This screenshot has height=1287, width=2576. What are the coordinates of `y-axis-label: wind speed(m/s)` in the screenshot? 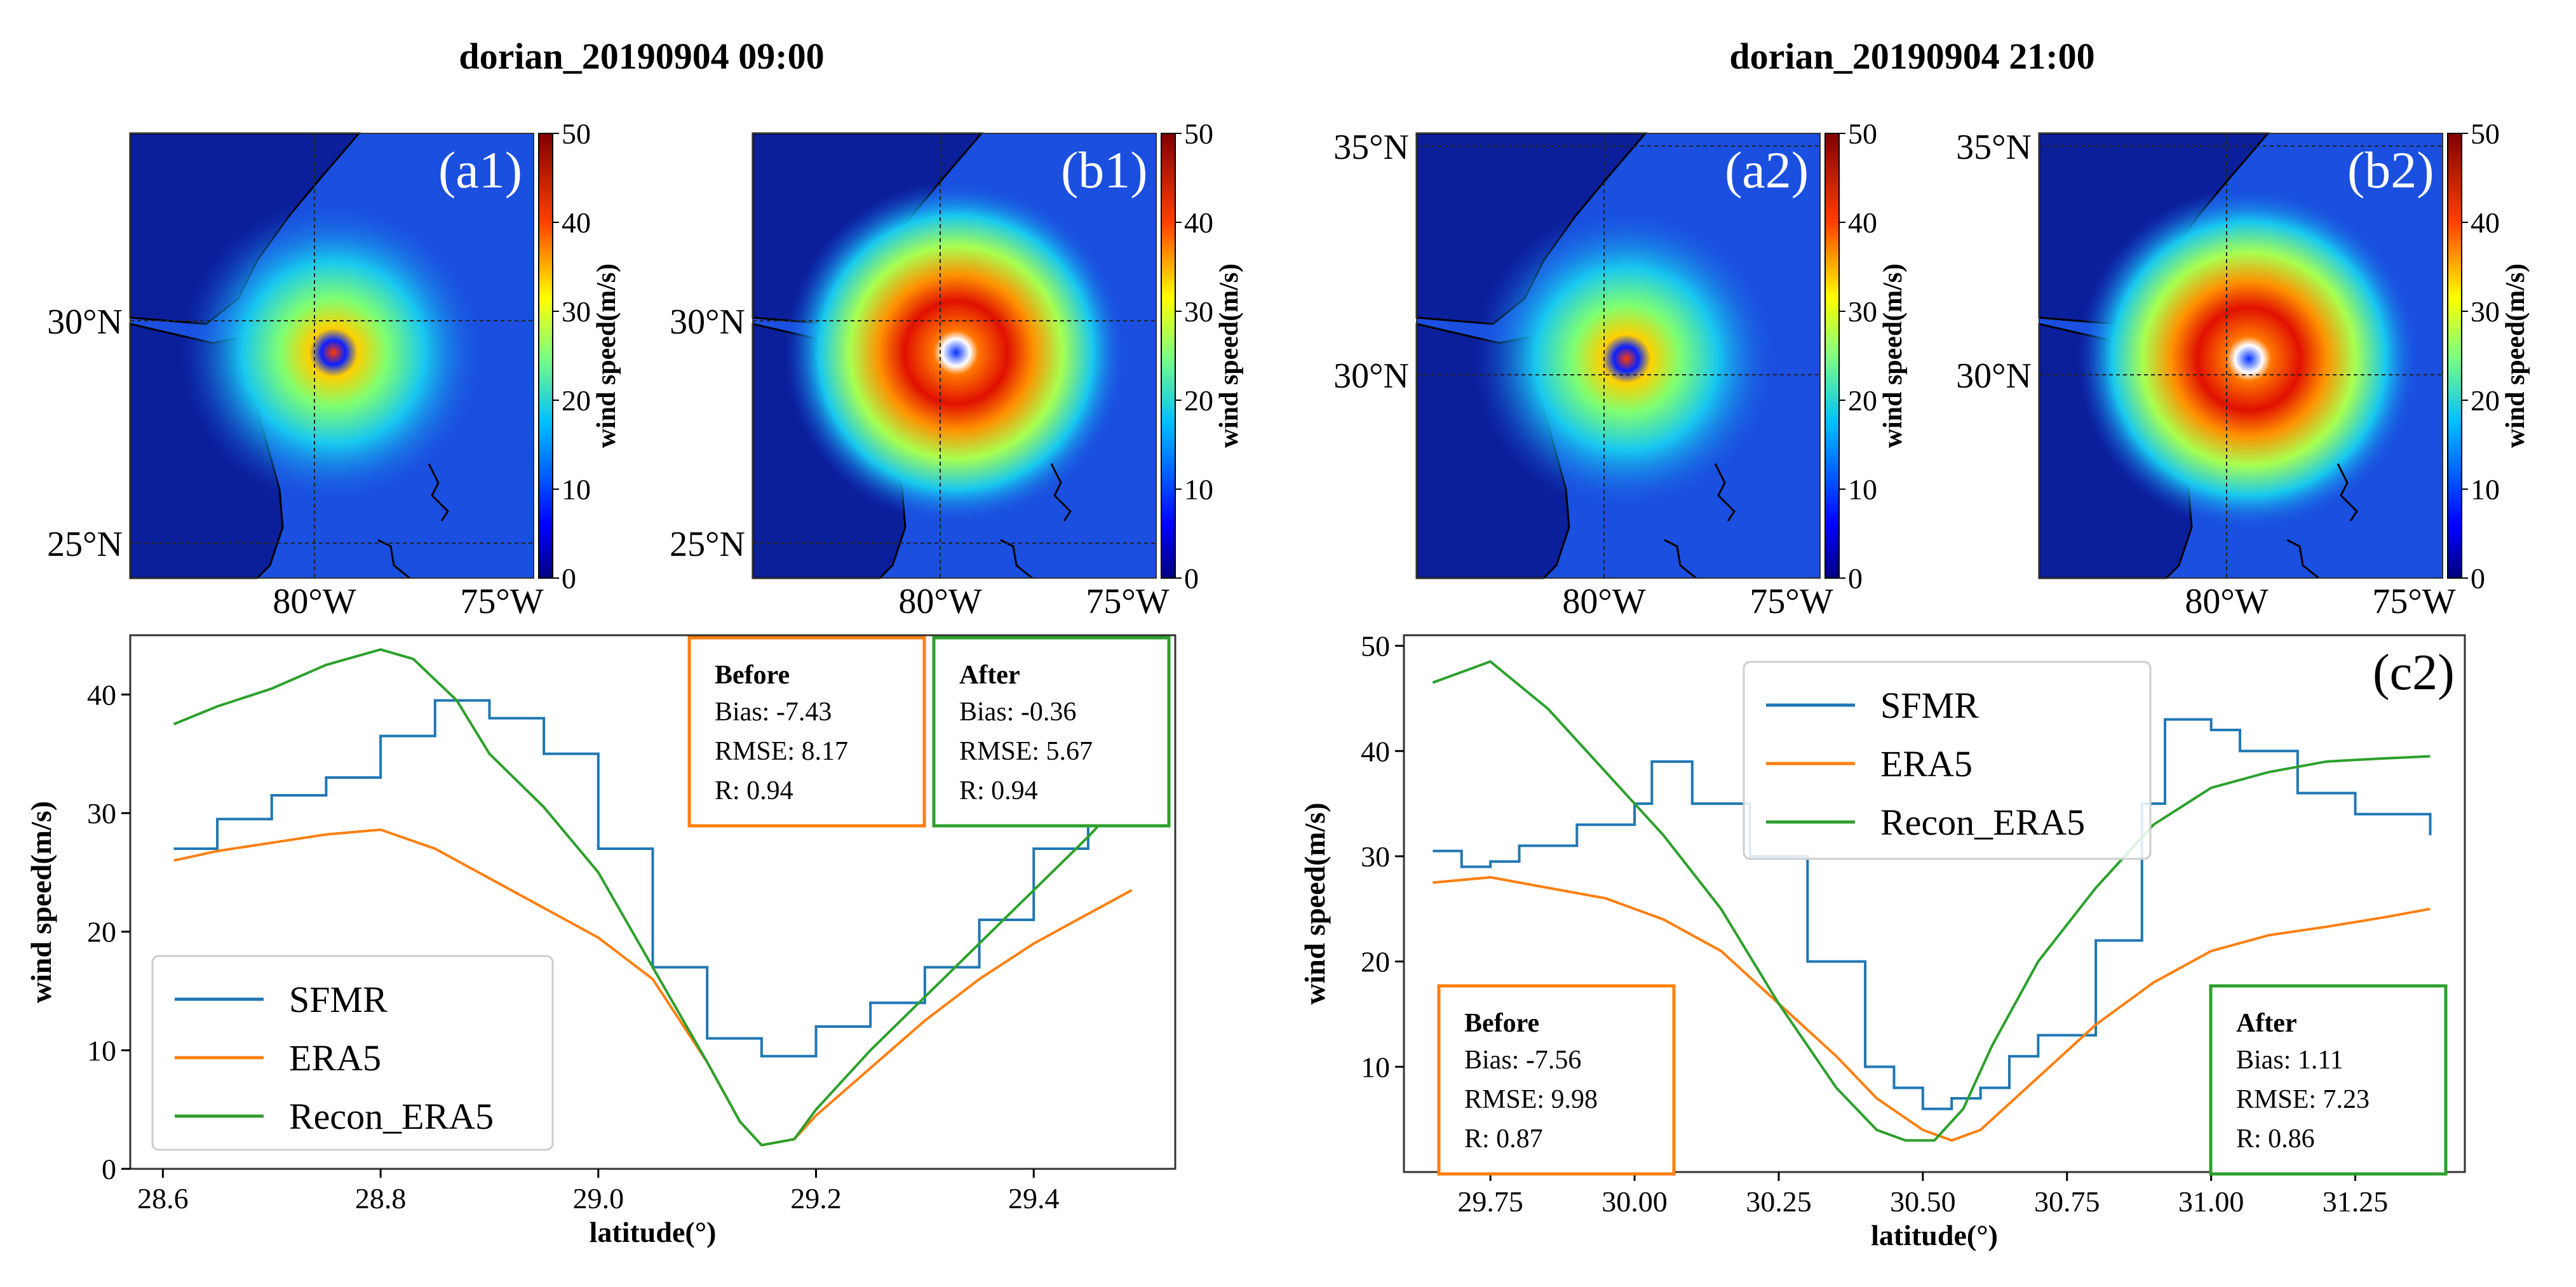 It's located at (41, 902).